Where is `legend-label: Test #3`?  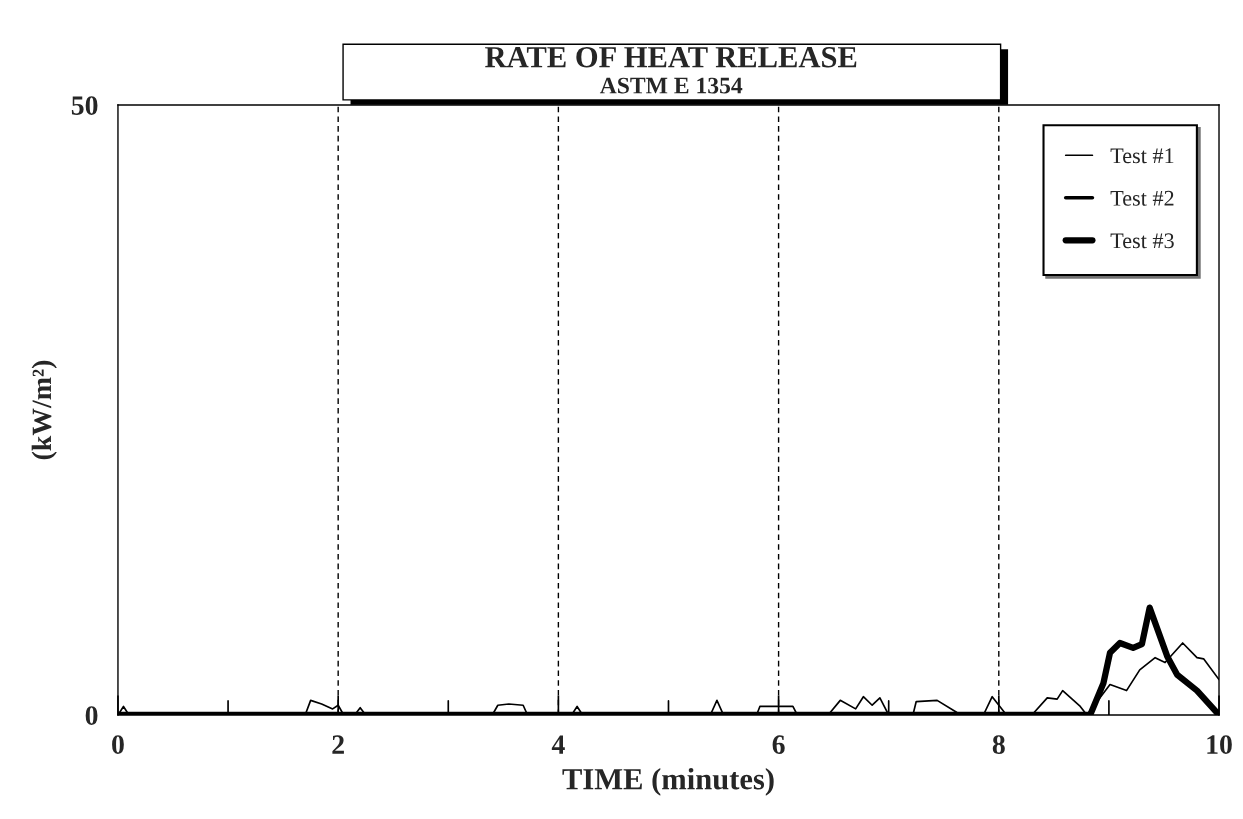 legend-label: Test #3 is located at coordinates (1142, 241).